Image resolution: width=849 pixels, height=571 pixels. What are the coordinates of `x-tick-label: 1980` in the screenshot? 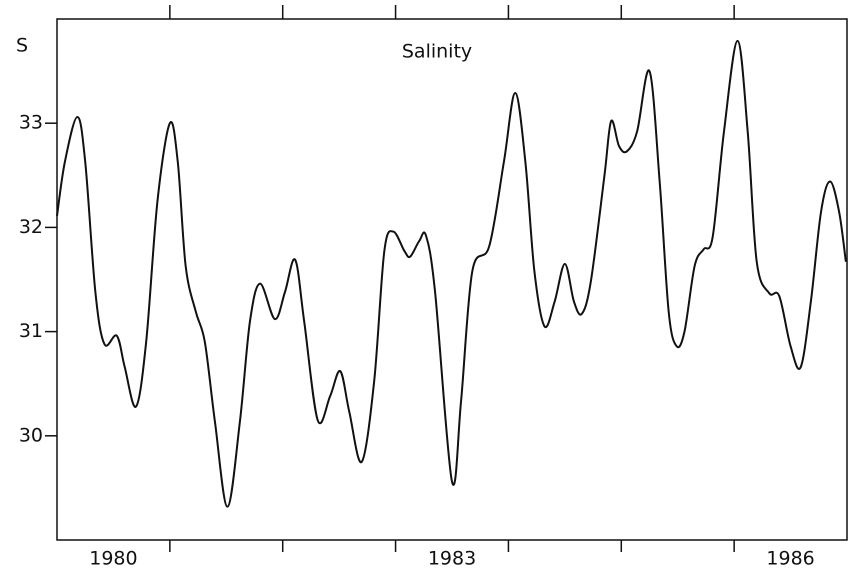 It's located at (113, 559).